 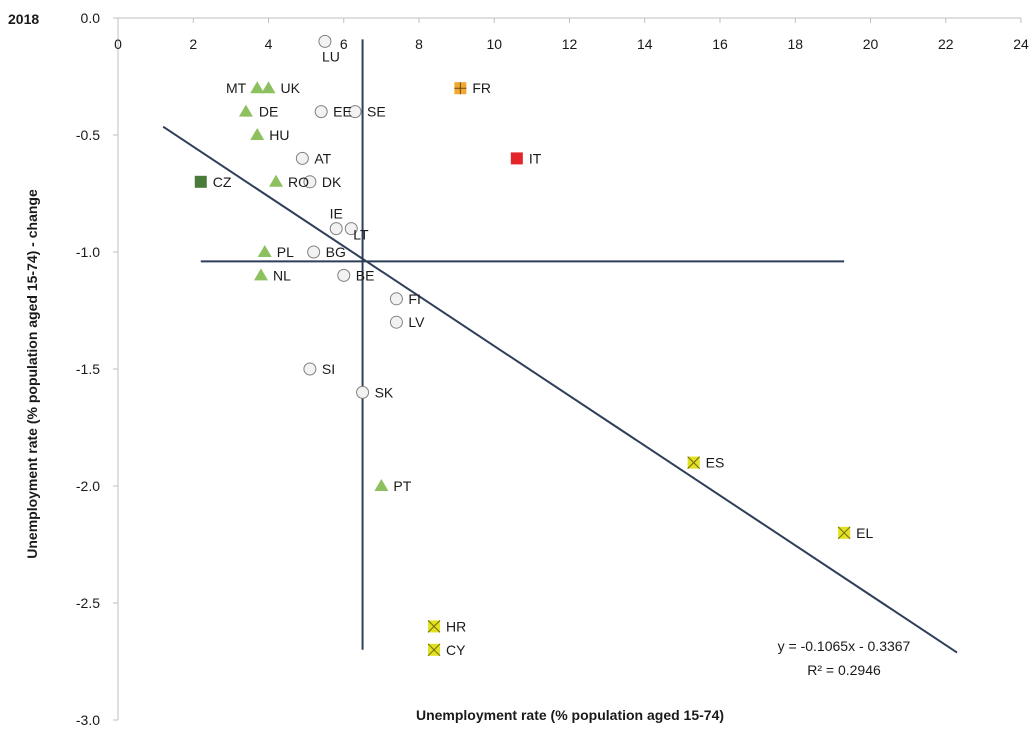 I want to click on point-lt, so click(x=351, y=229).